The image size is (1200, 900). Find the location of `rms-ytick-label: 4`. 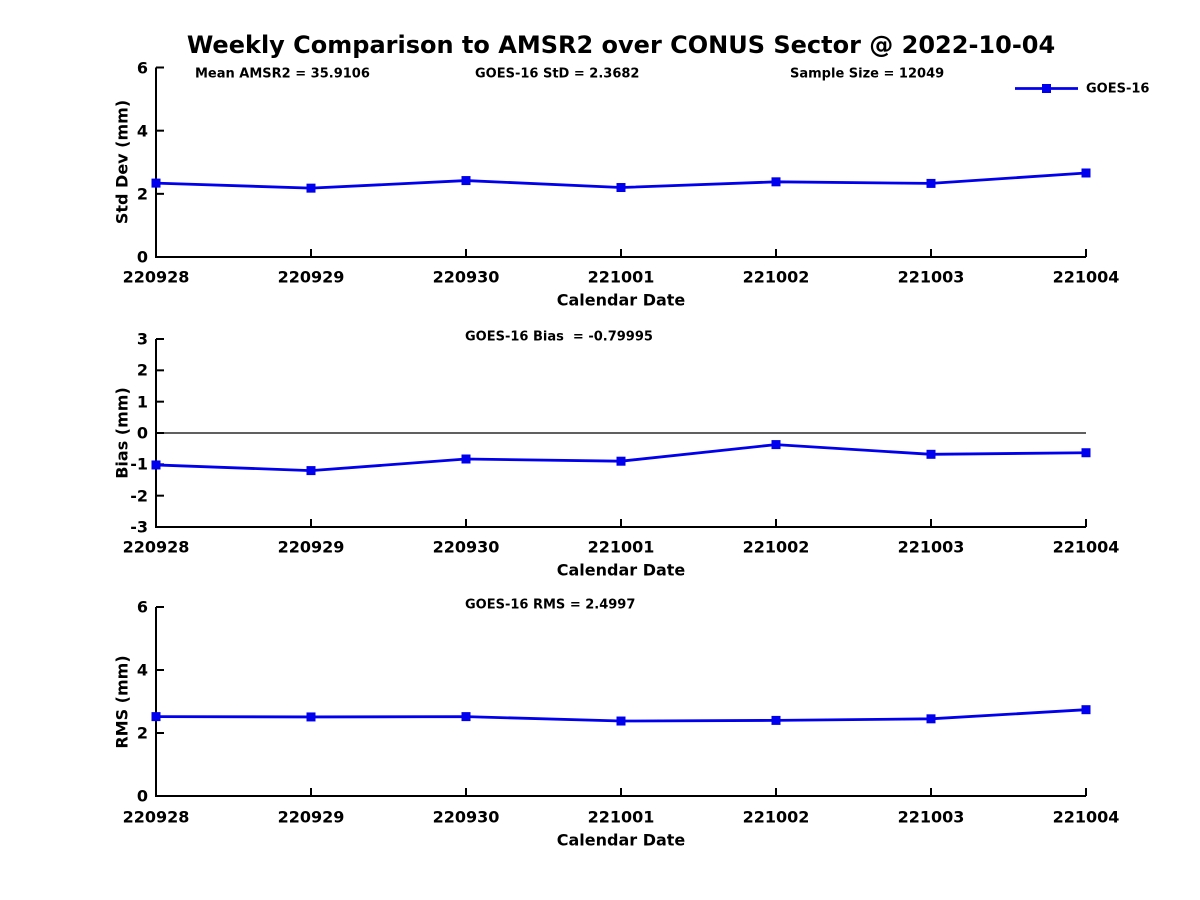

rms-ytick-label: 4 is located at coordinates (142, 670).